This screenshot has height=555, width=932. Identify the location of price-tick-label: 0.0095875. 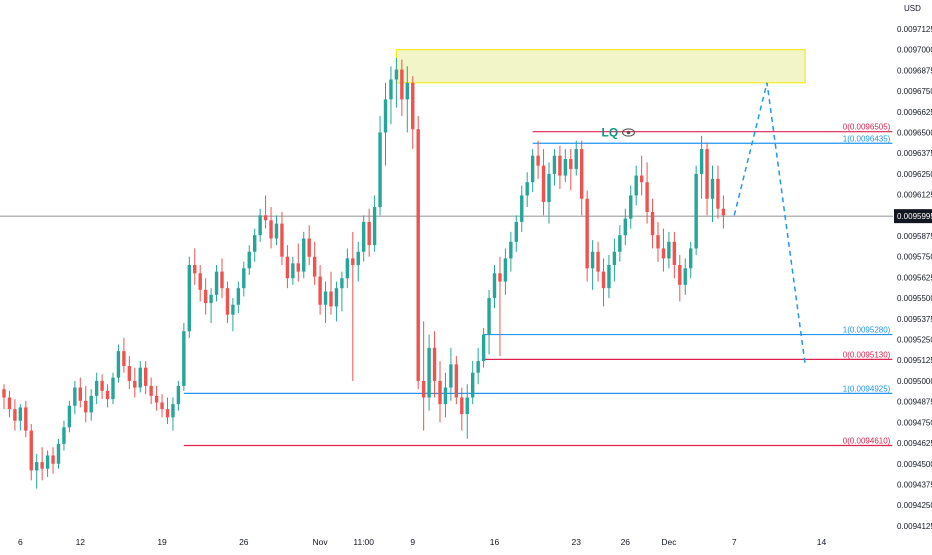
(914, 236).